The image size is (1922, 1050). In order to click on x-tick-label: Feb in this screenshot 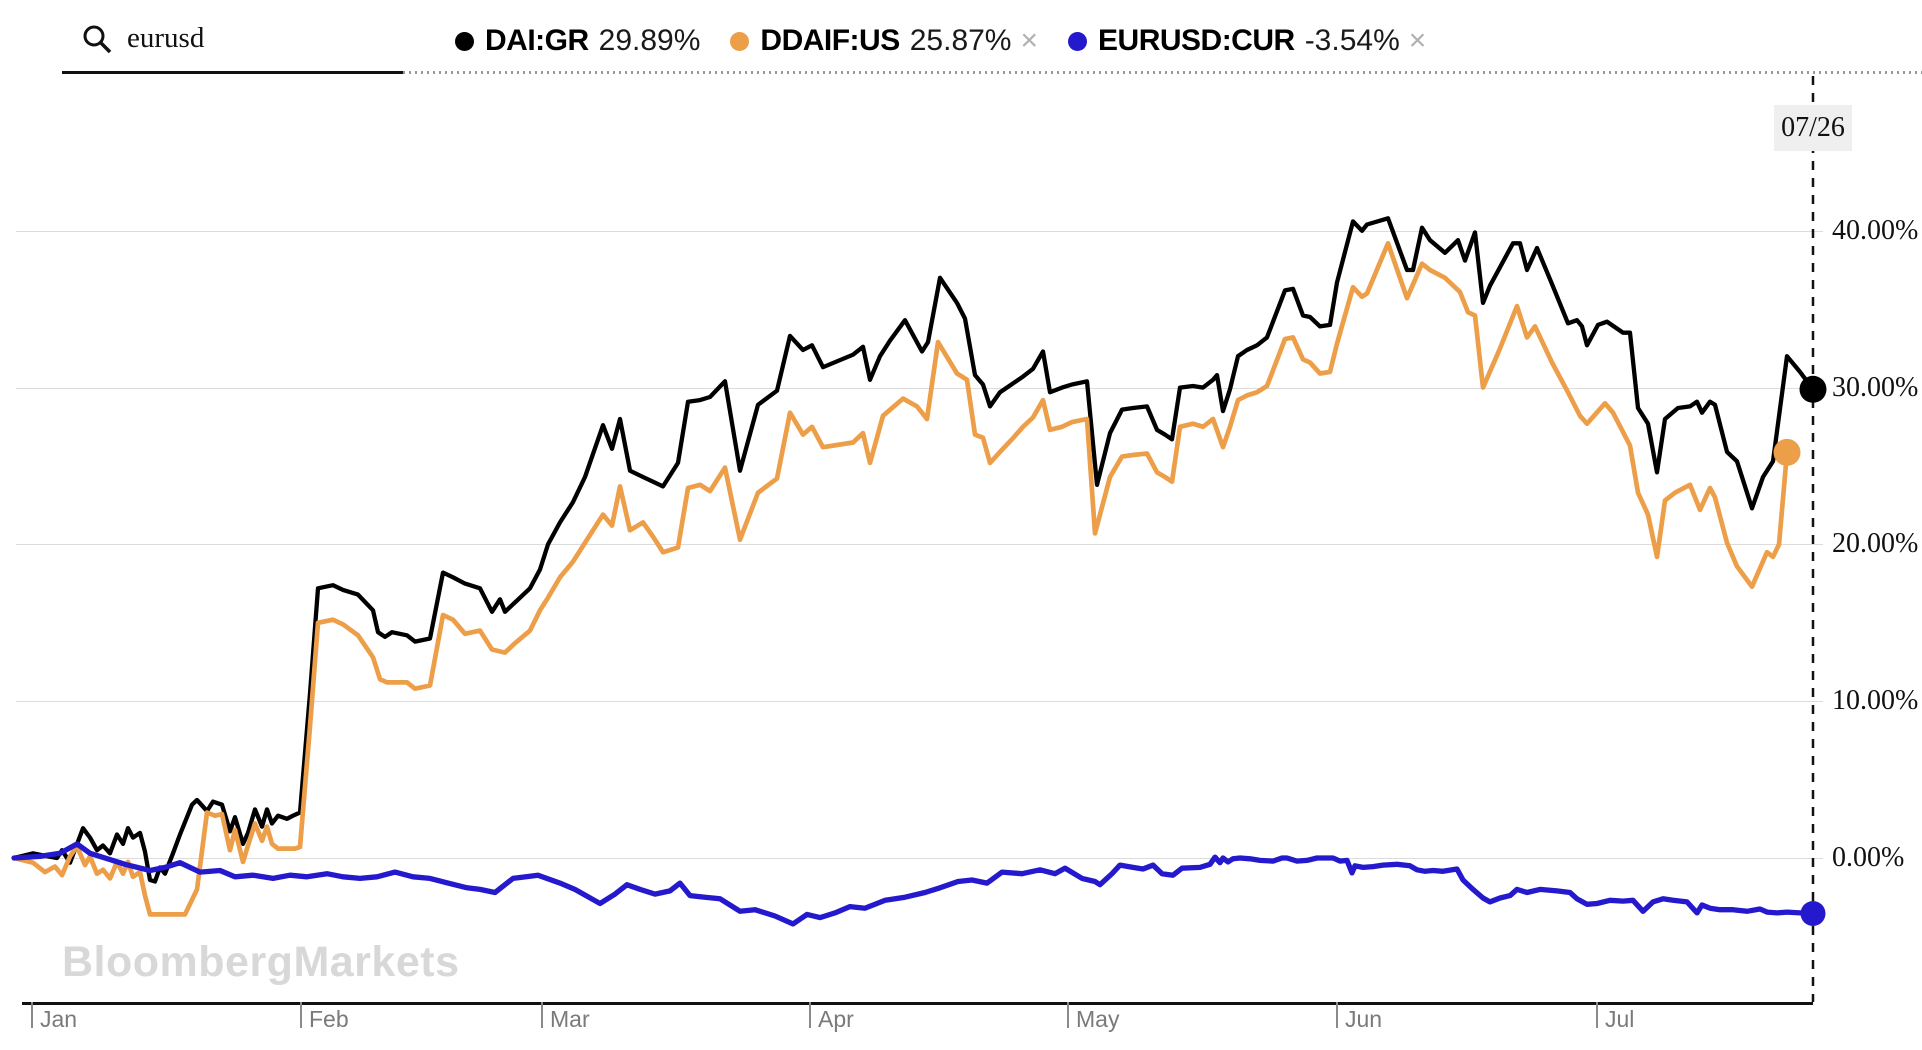, I will do `click(329, 1019)`.